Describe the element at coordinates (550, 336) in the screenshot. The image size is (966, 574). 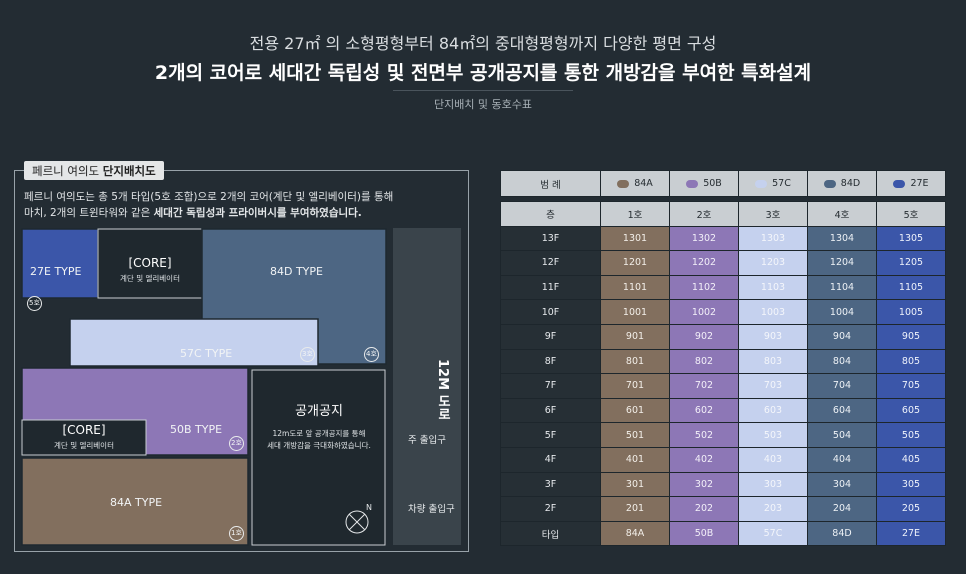
I see `floor-cell: 9F` at that location.